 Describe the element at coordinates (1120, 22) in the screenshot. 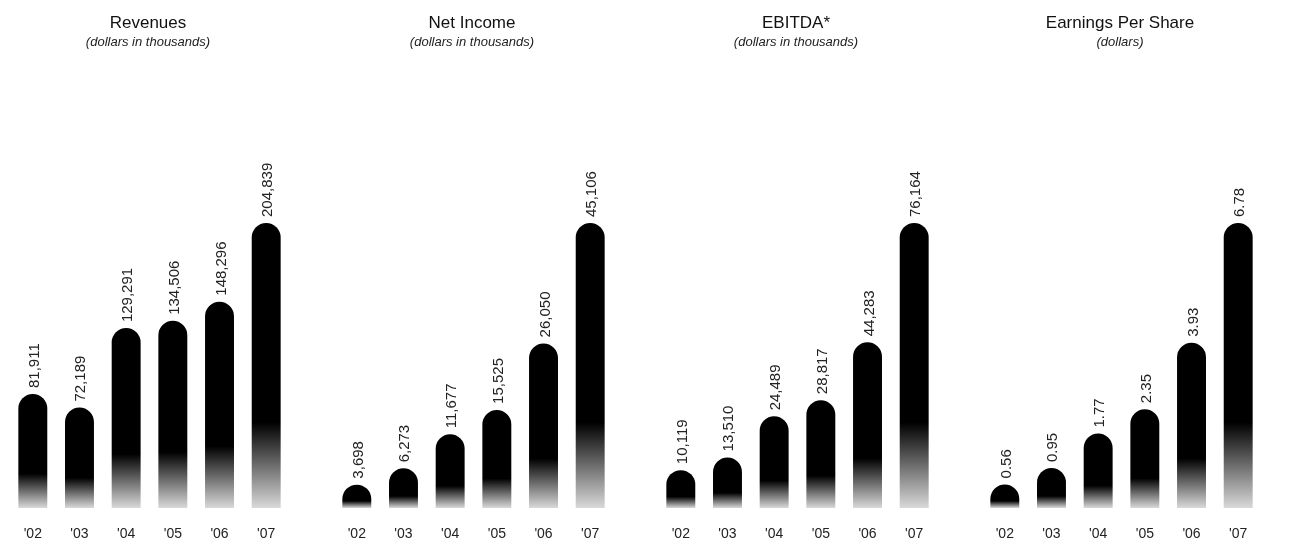

I see `chart-title: Earnings Per Share` at that location.